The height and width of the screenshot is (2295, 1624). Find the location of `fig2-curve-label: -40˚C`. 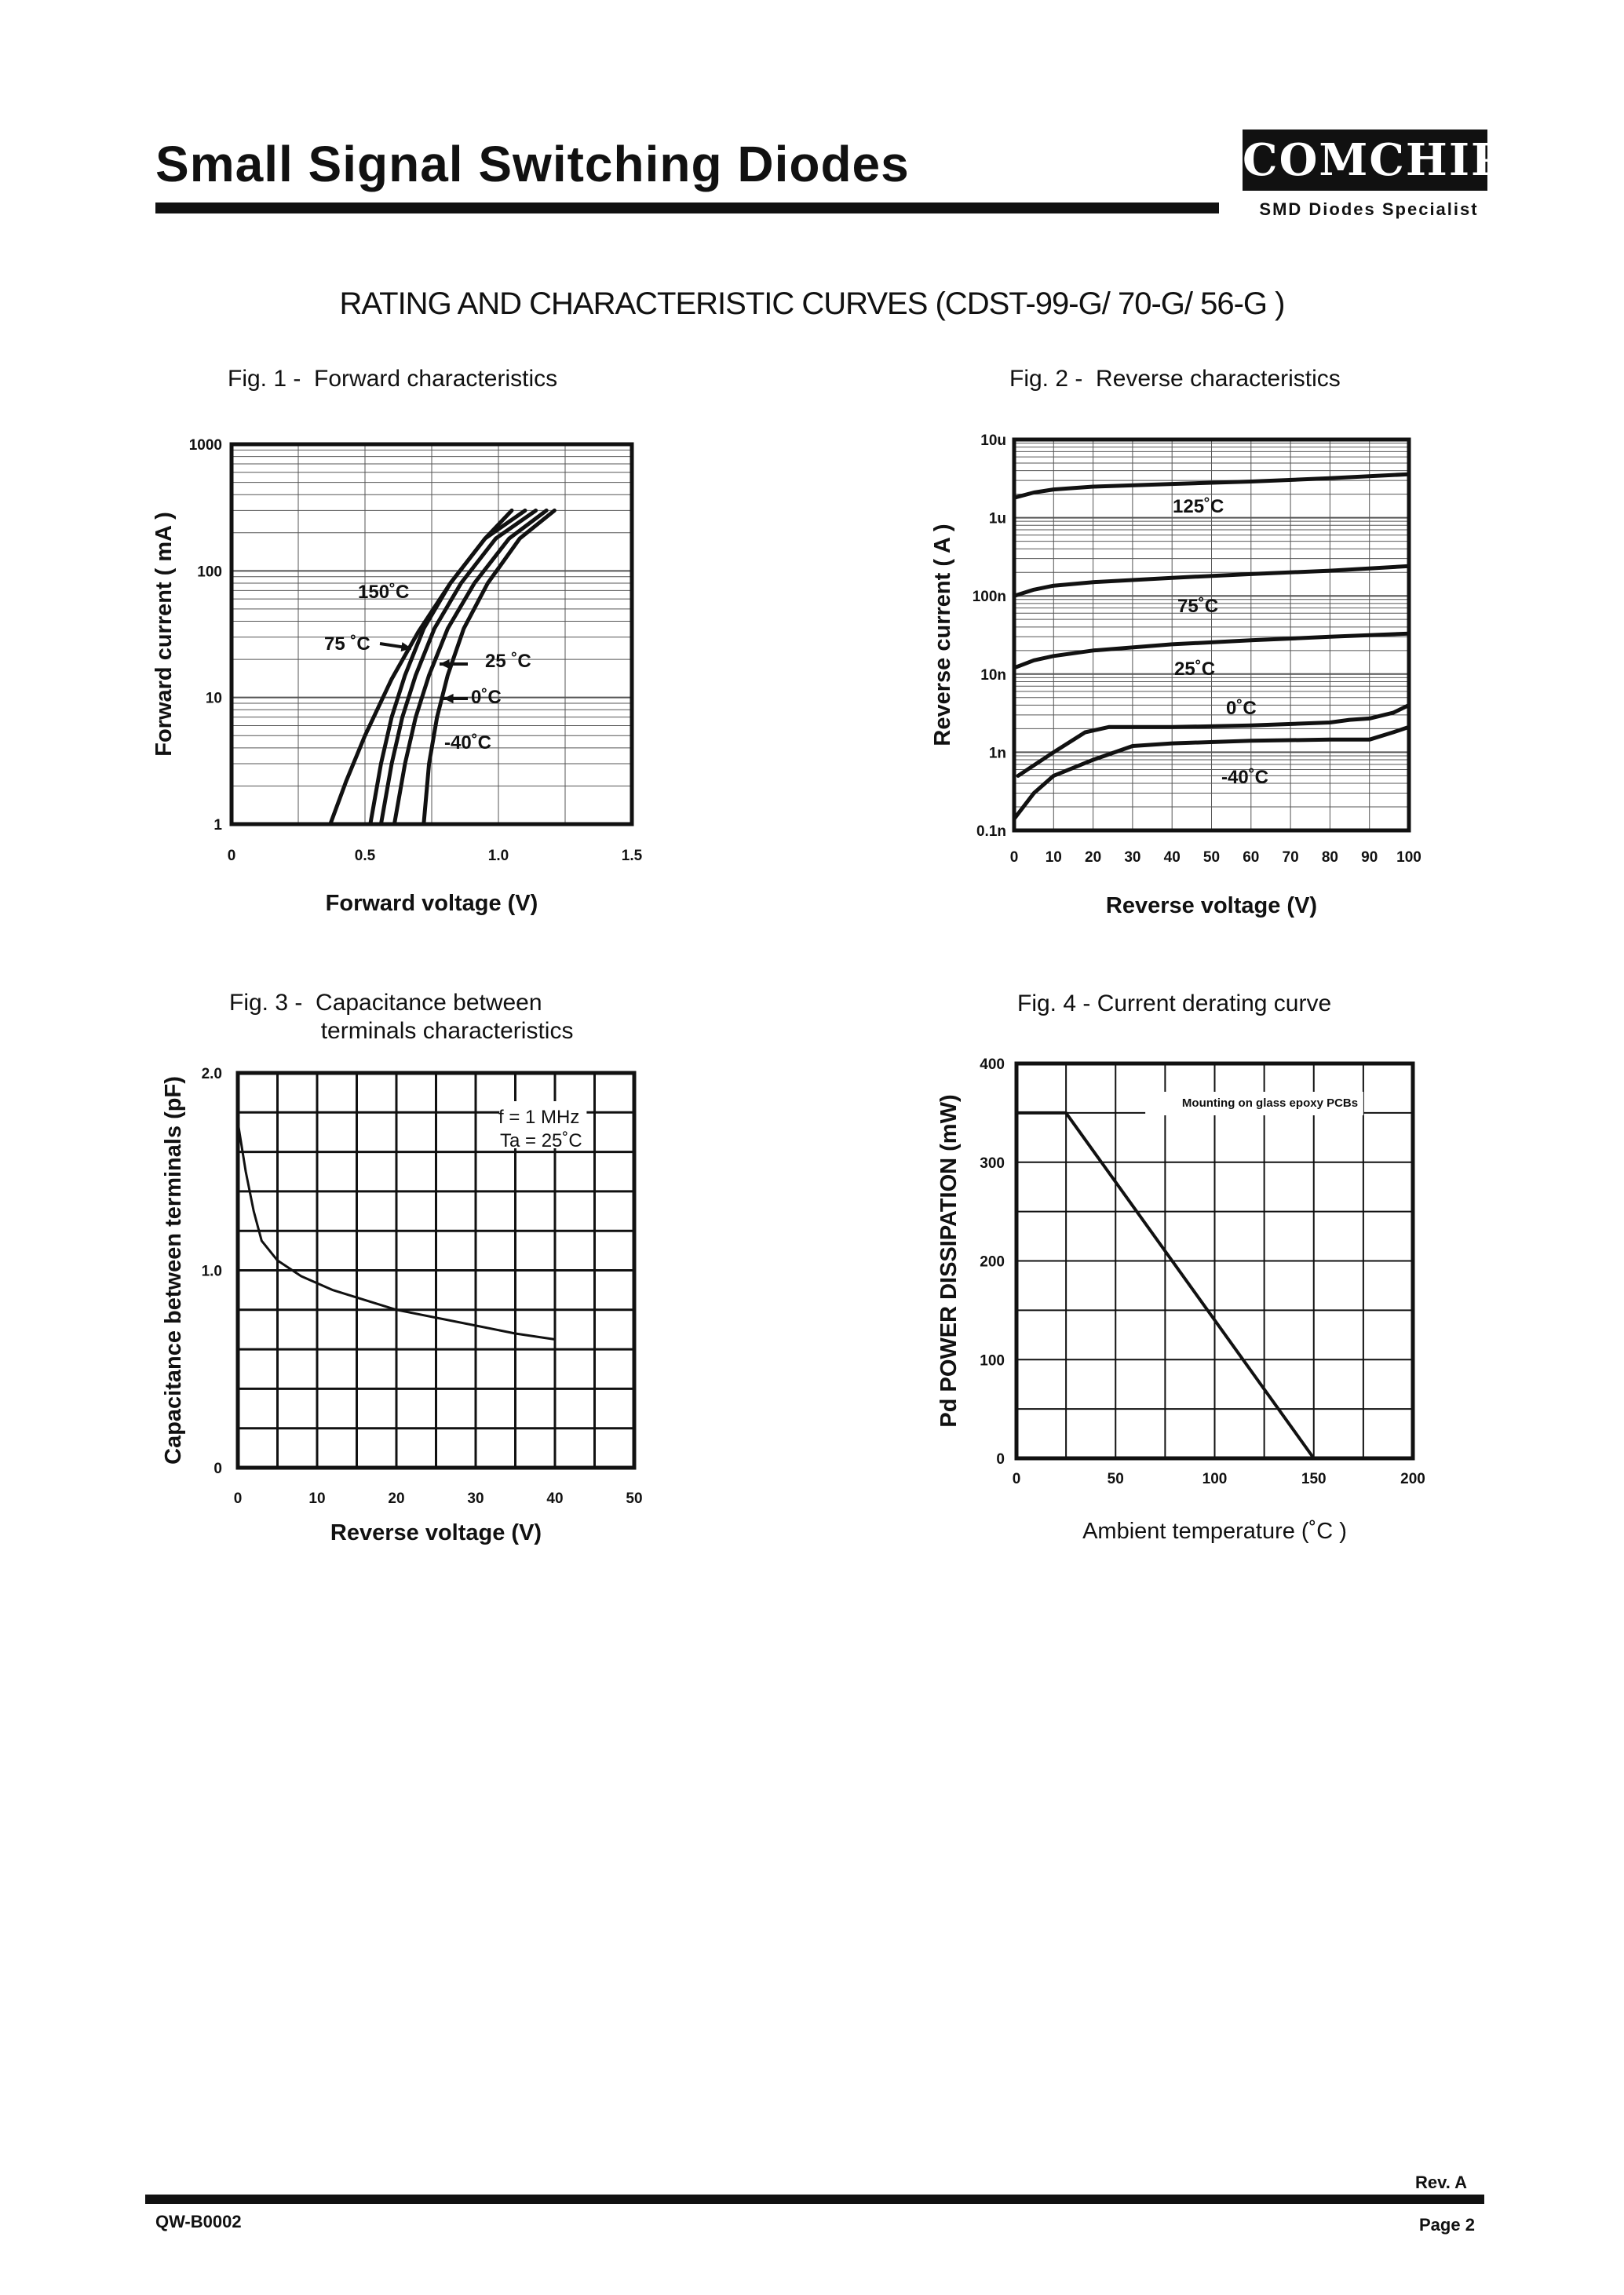

fig2-curve-label: -40˚C is located at coordinates (1245, 777).